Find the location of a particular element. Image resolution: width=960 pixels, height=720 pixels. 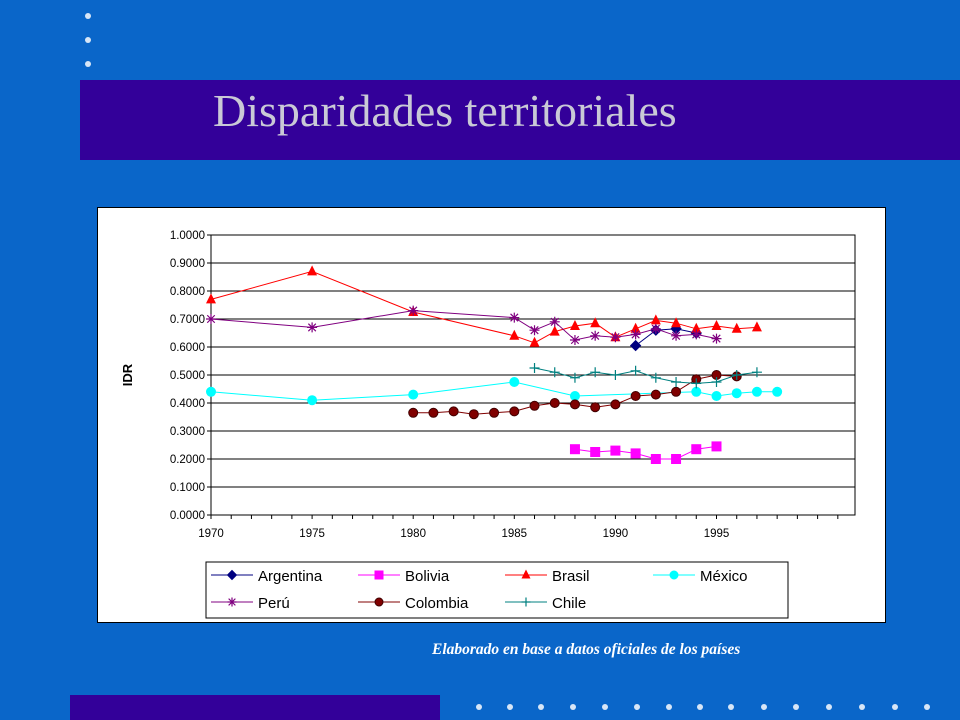

y-tick-label: 1.0000 is located at coordinates (187, 236).